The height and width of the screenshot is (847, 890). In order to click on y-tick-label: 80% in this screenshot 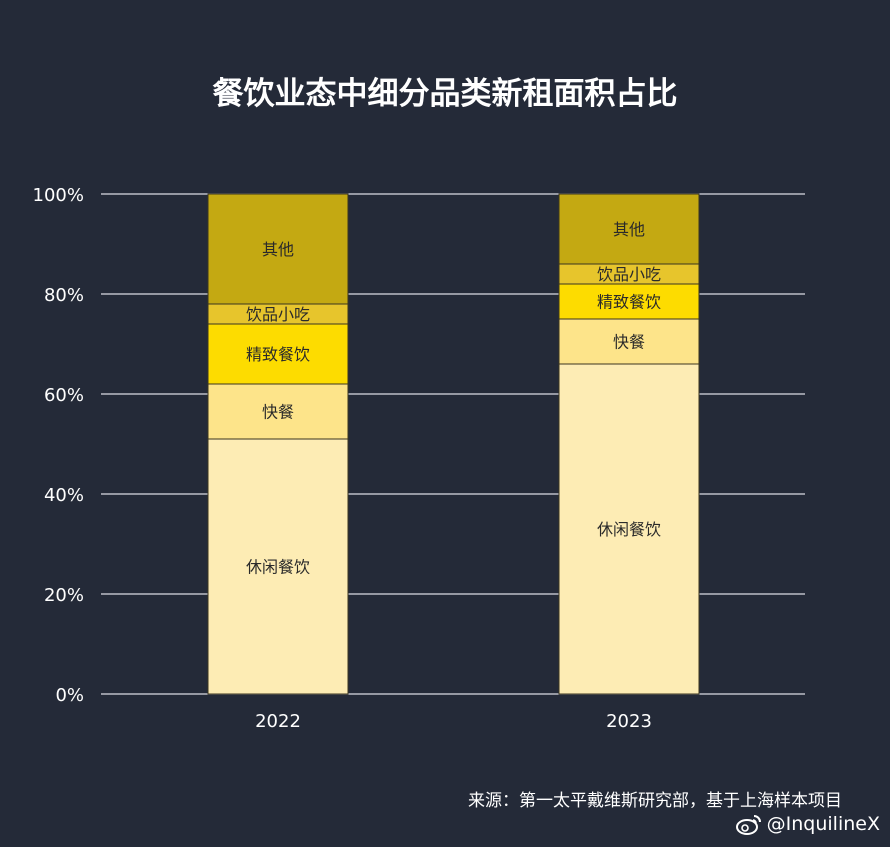, I will do `click(64, 295)`.